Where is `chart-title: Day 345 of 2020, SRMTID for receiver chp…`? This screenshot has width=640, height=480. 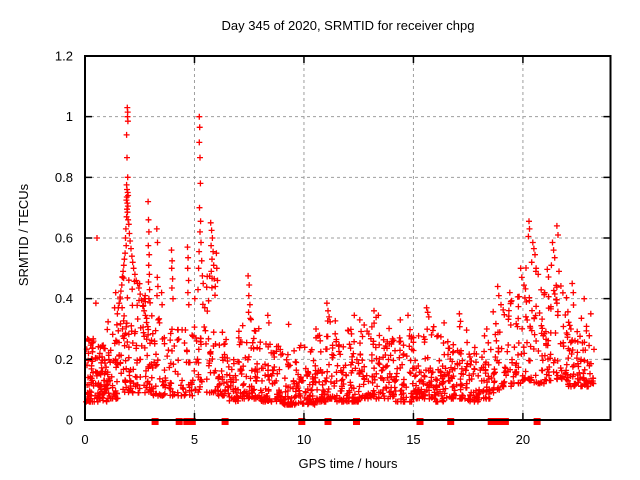
chart-title: Day 345 of 2020, SRMTID for receiver chp… is located at coordinates (348, 25).